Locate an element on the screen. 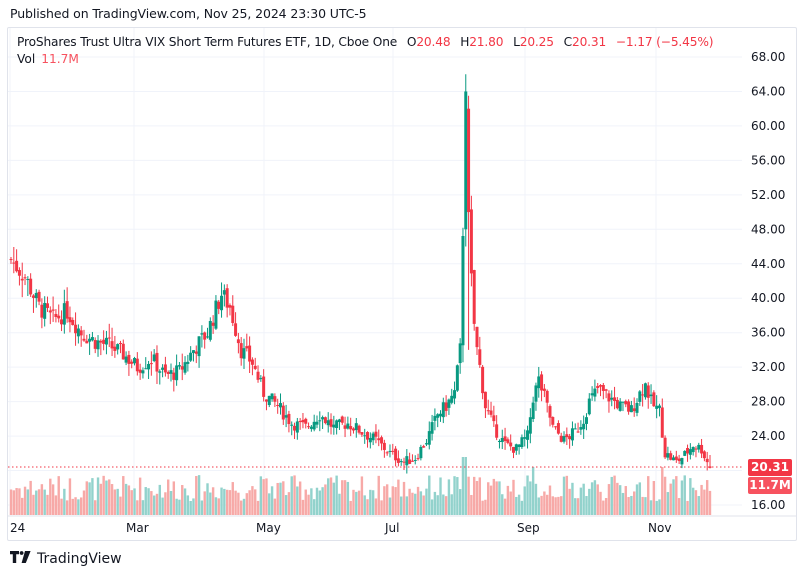 This screenshot has height=578, width=804. close-value: 20.31 is located at coordinates (589, 42).